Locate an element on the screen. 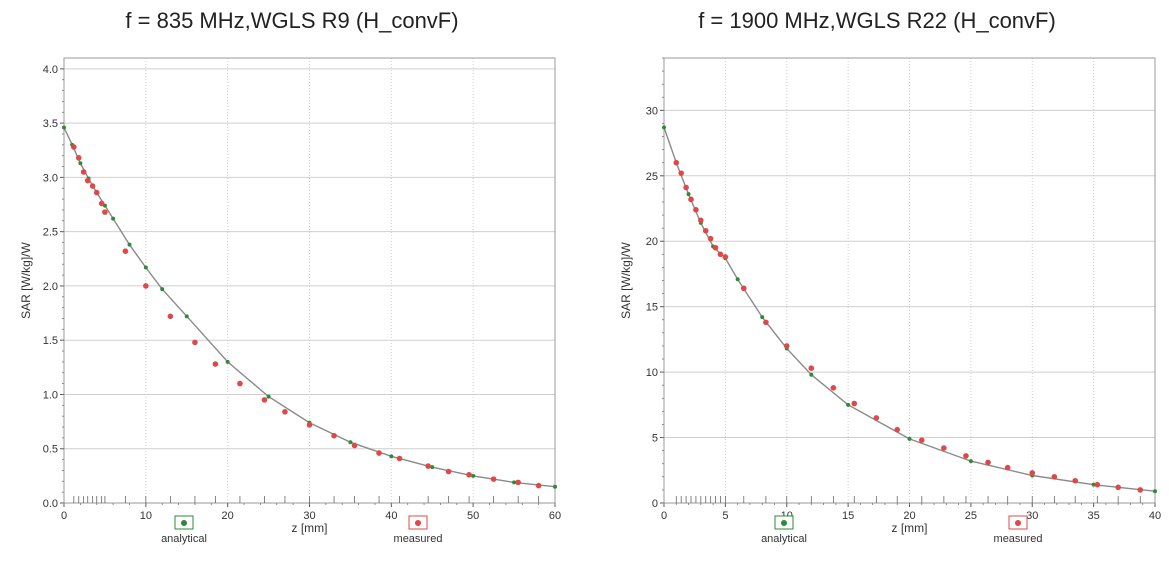 Image resolution: width=1169 pixels, height=581 pixels. y-tick-label: 1.5 is located at coordinates (50, 341).